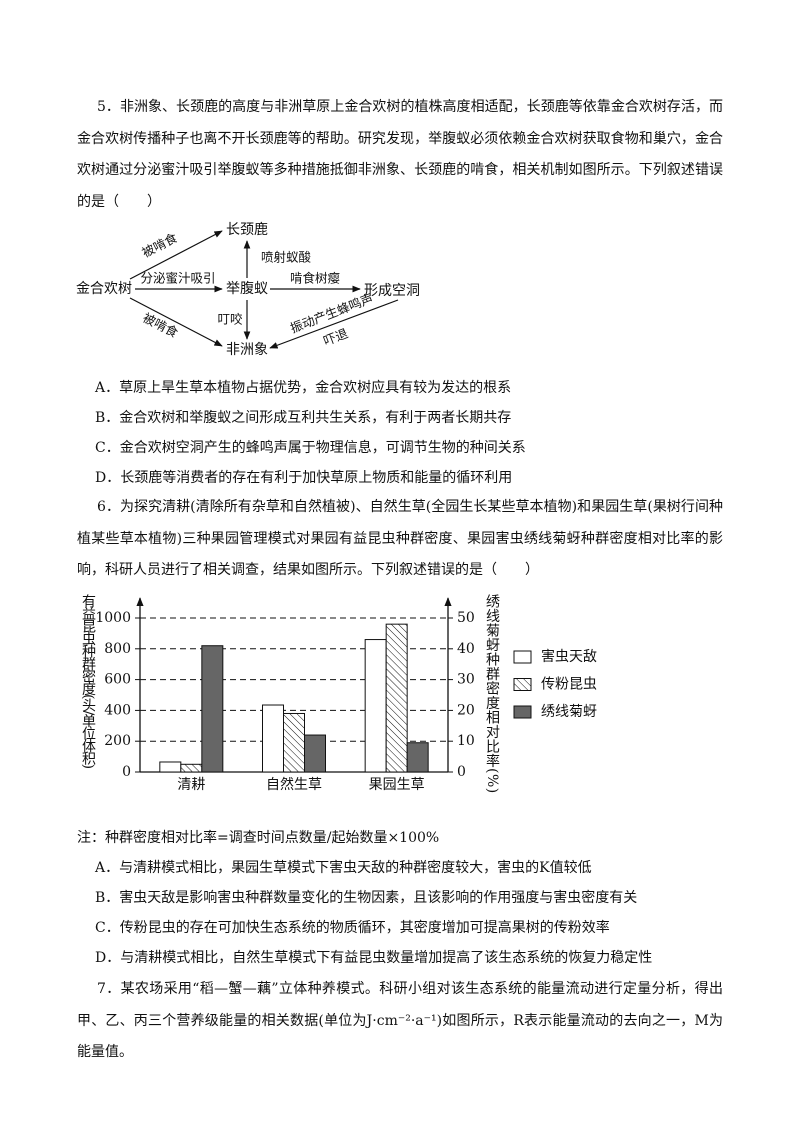 The width and height of the screenshot is (800, 1132). I want to click on y-tick-label: 400, so click(117, 710).